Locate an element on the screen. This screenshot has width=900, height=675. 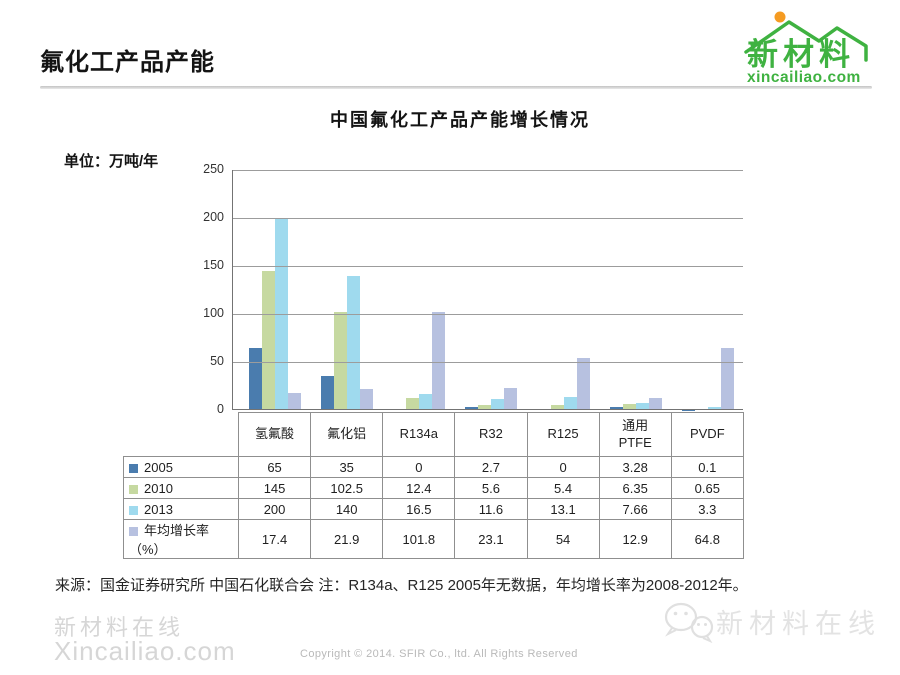
bar-2013-氟化铝 is located at coordinates (354, 342).